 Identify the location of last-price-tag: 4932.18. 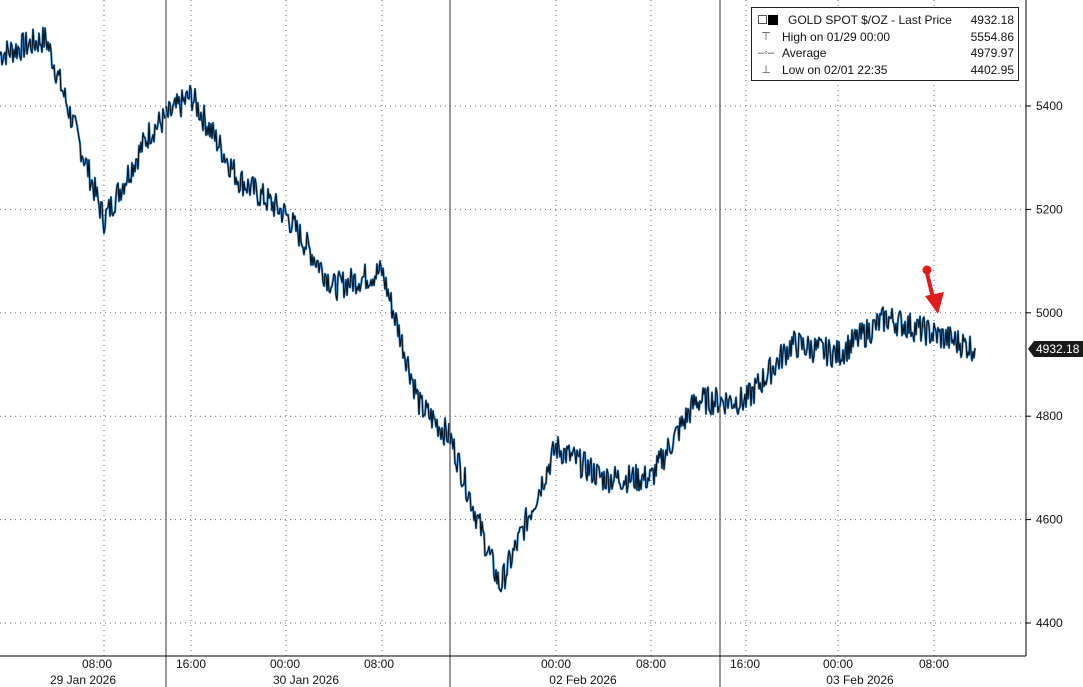
(1055, 349).